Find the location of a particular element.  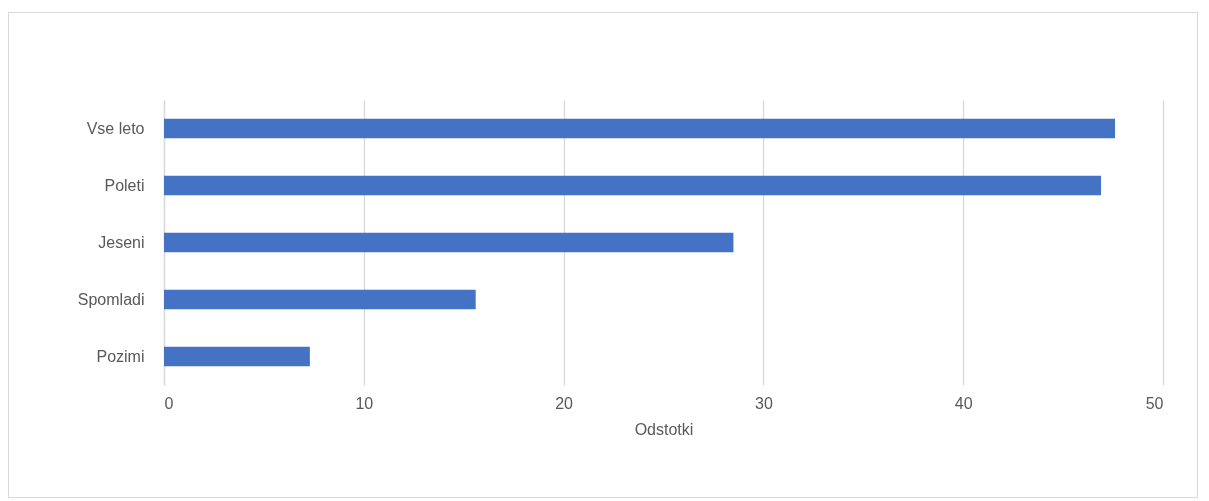

x-tick-label: 20 is located at coordinates (564, 403).